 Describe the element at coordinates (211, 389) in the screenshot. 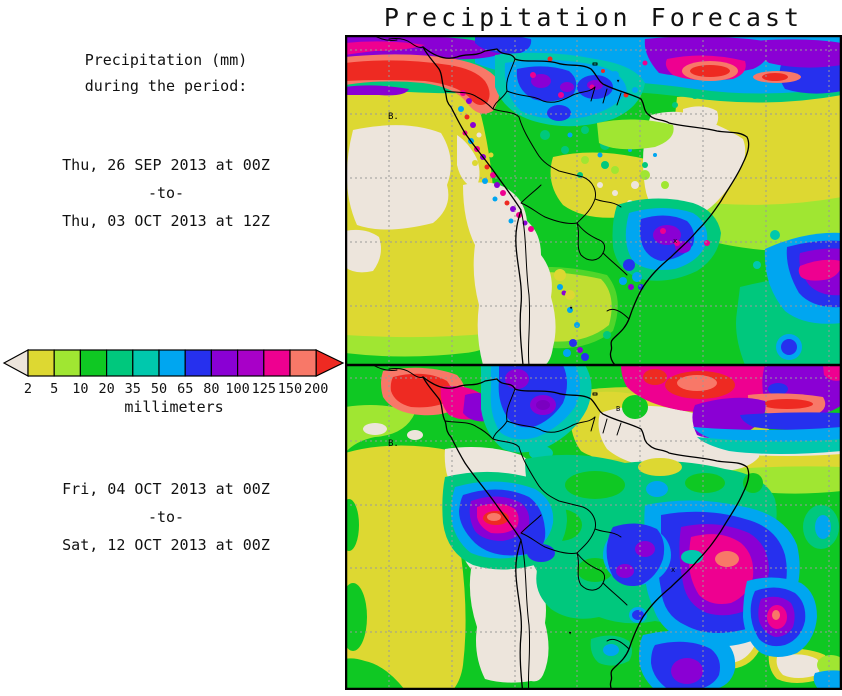

I see `svg-text: 80` at that location.